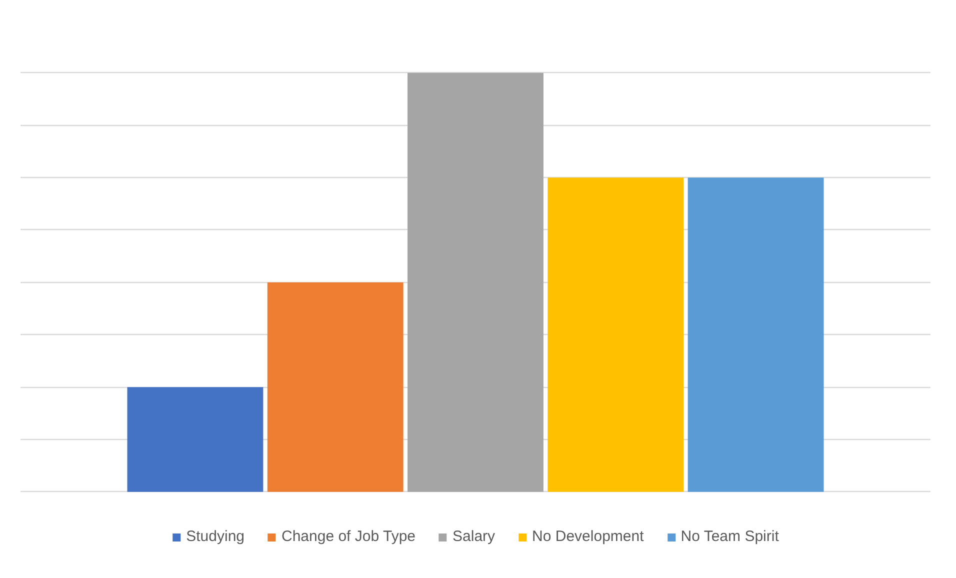 The width and height of the screenshot is (956, 578). Describe the element at coordinates (349, 536) in the screenshot. I see `legend-label: Change of Job Type` at that location.